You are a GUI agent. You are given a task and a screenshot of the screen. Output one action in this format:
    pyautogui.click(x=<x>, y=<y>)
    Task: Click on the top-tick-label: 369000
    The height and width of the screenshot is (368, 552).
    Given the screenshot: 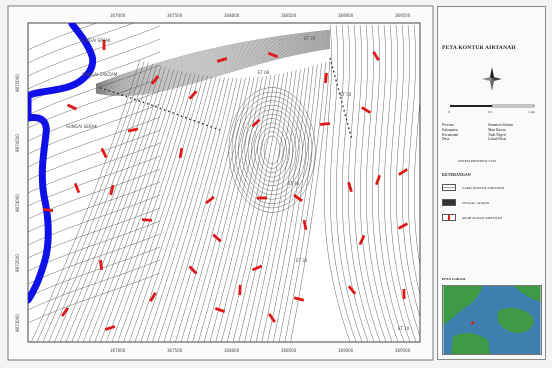 What is the action you would take?
    pyautogui.click(x=346, y=15)
    